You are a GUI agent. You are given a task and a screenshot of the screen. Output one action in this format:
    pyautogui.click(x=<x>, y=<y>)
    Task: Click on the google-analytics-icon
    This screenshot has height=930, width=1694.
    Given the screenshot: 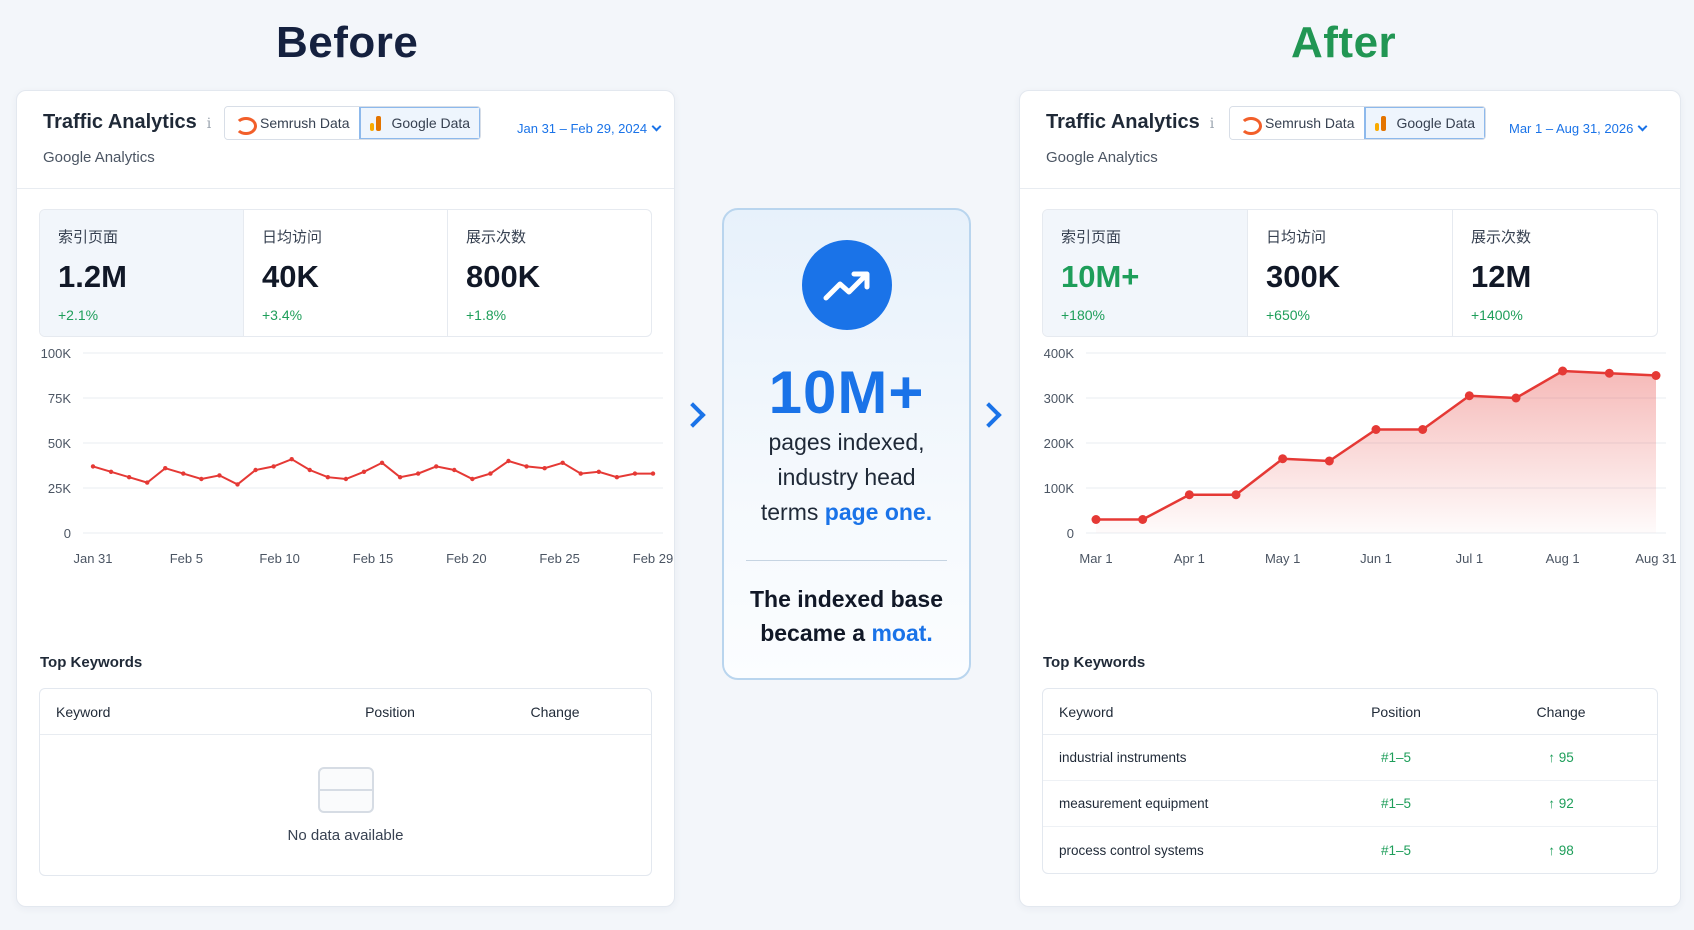 What is the action you would take?
    pyautogui.click(x=1382, y=123)
    